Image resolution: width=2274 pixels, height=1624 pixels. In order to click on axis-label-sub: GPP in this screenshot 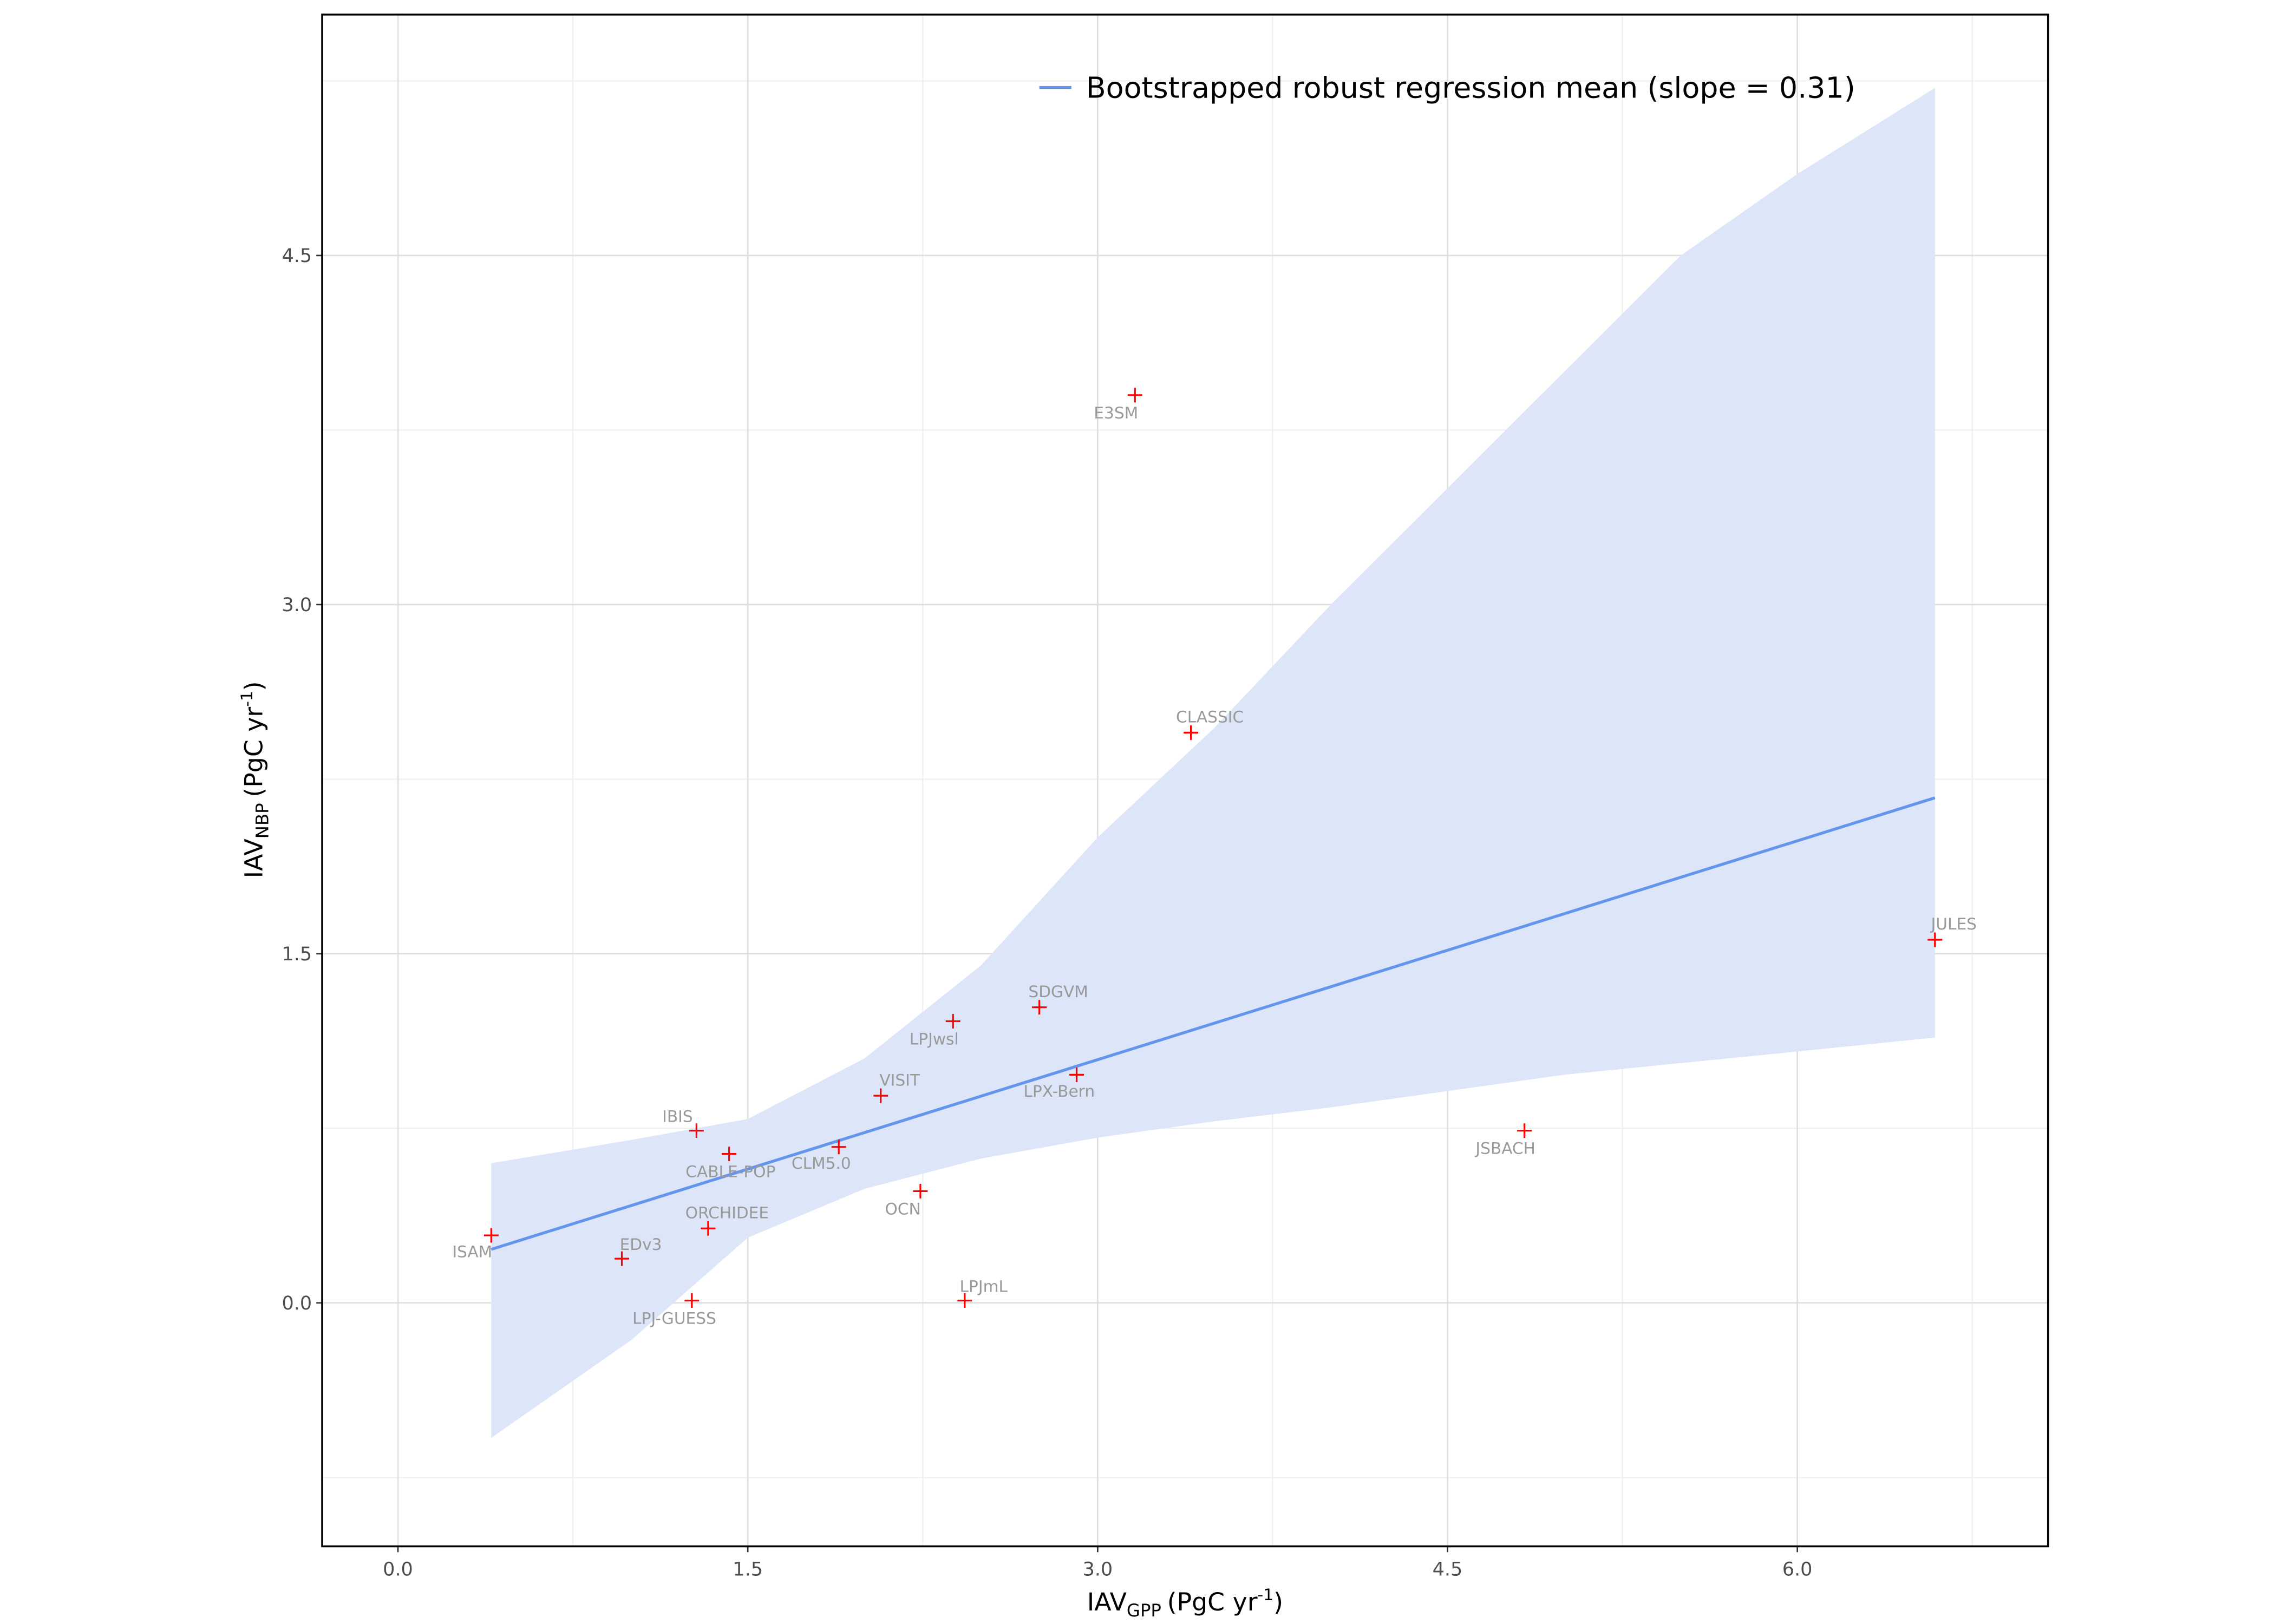, I will do `click(1144, 1610)`.